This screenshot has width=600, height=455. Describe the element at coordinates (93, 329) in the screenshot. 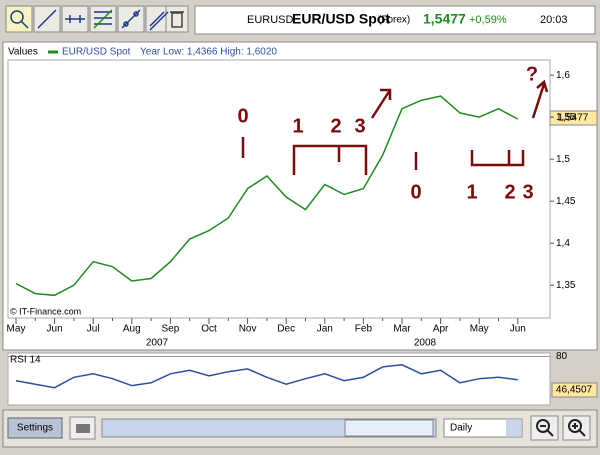

I see `x-tick-label: Jul` at that location.